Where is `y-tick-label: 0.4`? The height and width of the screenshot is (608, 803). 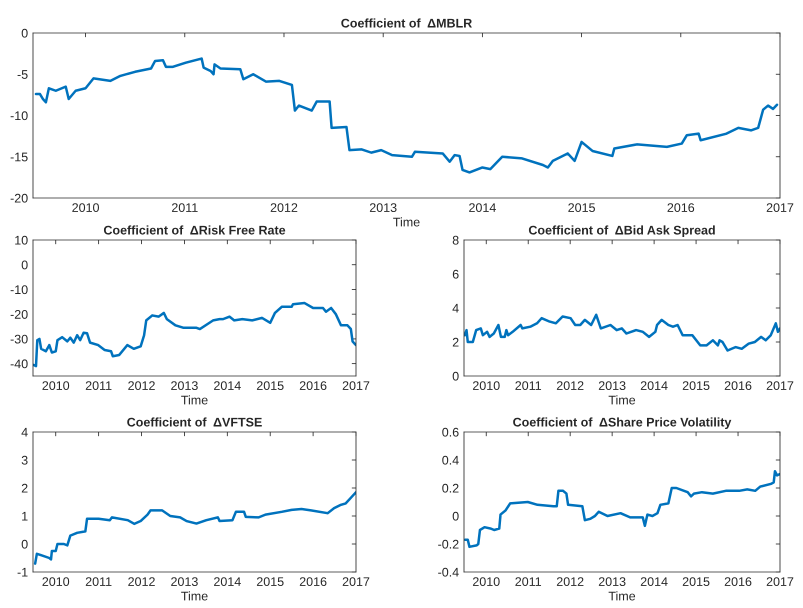 y-tick-label: 0.4 is located at coordinates (450, 460).